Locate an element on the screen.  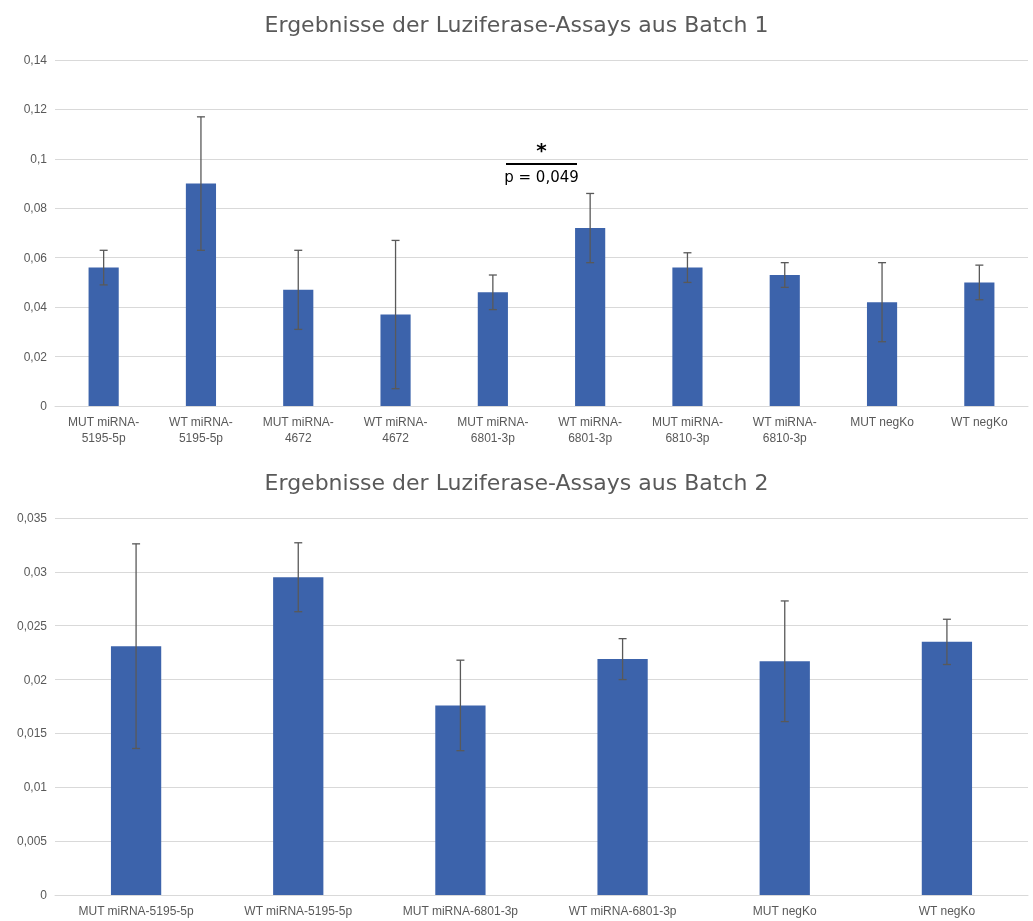
y-tick-label: 0,12 is located at coordinates (35, 109).